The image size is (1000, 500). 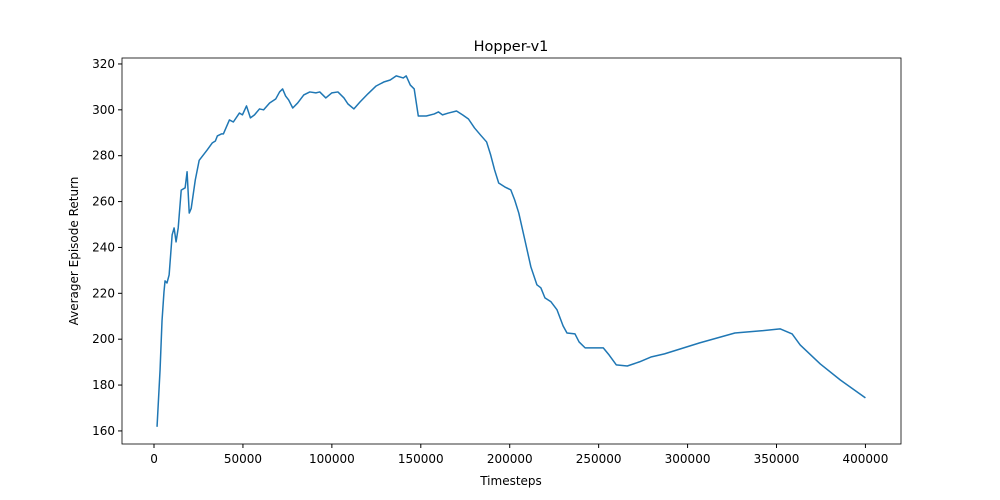 I want to click on x-tick-label: 400000, so click(x=866, y=459).